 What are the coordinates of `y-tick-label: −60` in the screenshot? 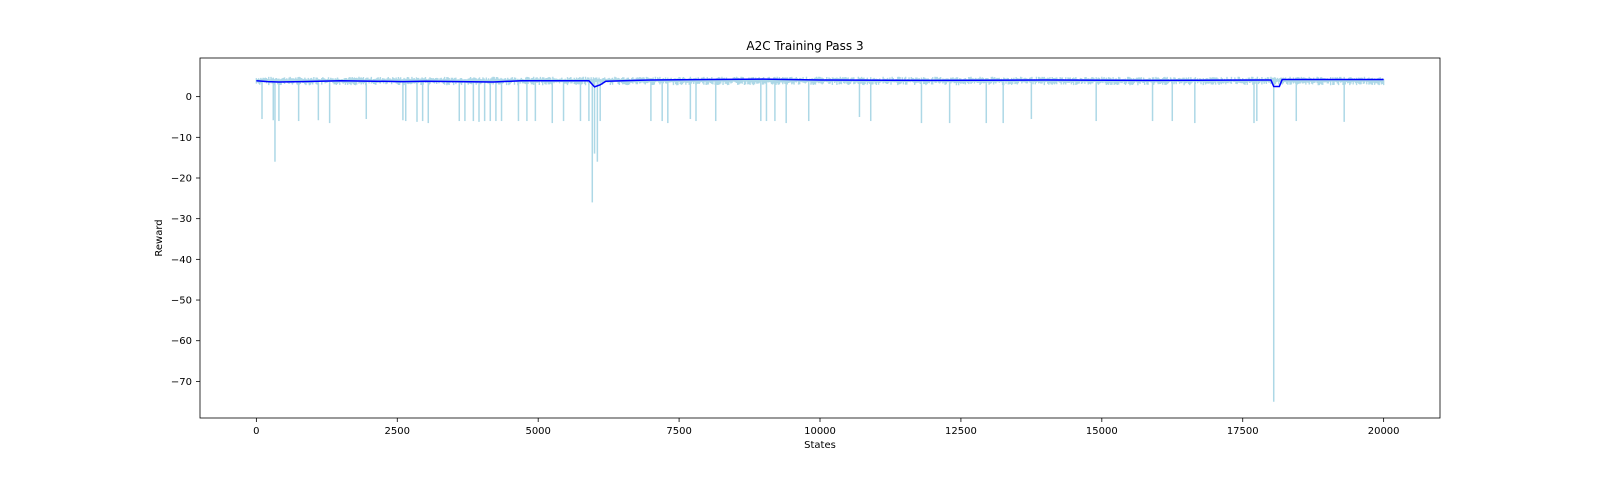 It's located at (181, 341).